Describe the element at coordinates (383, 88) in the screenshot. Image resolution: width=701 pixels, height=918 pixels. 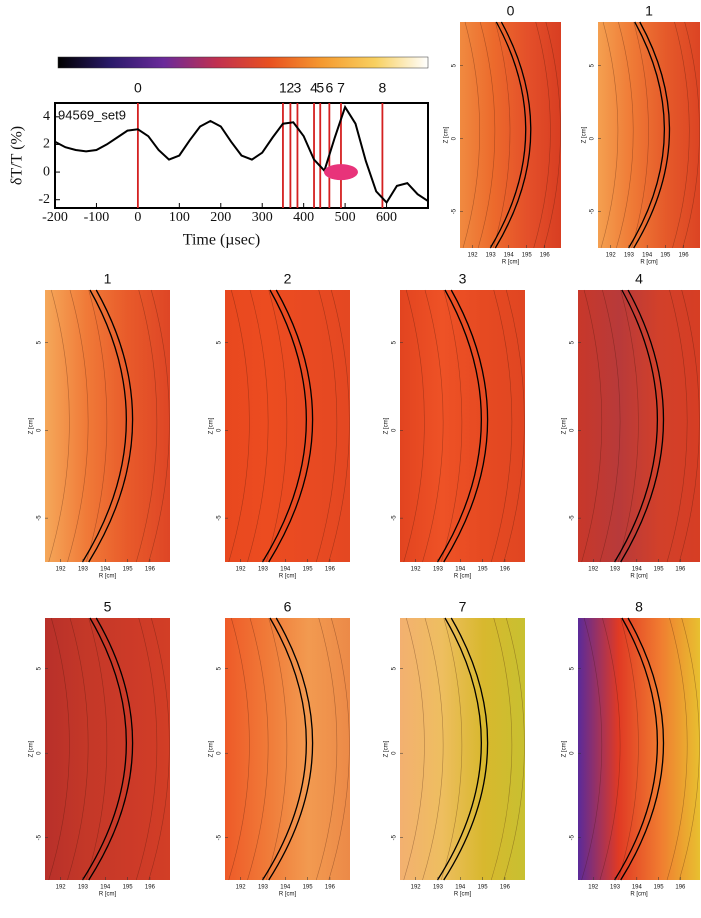
I see `event-label: 8` at that location.